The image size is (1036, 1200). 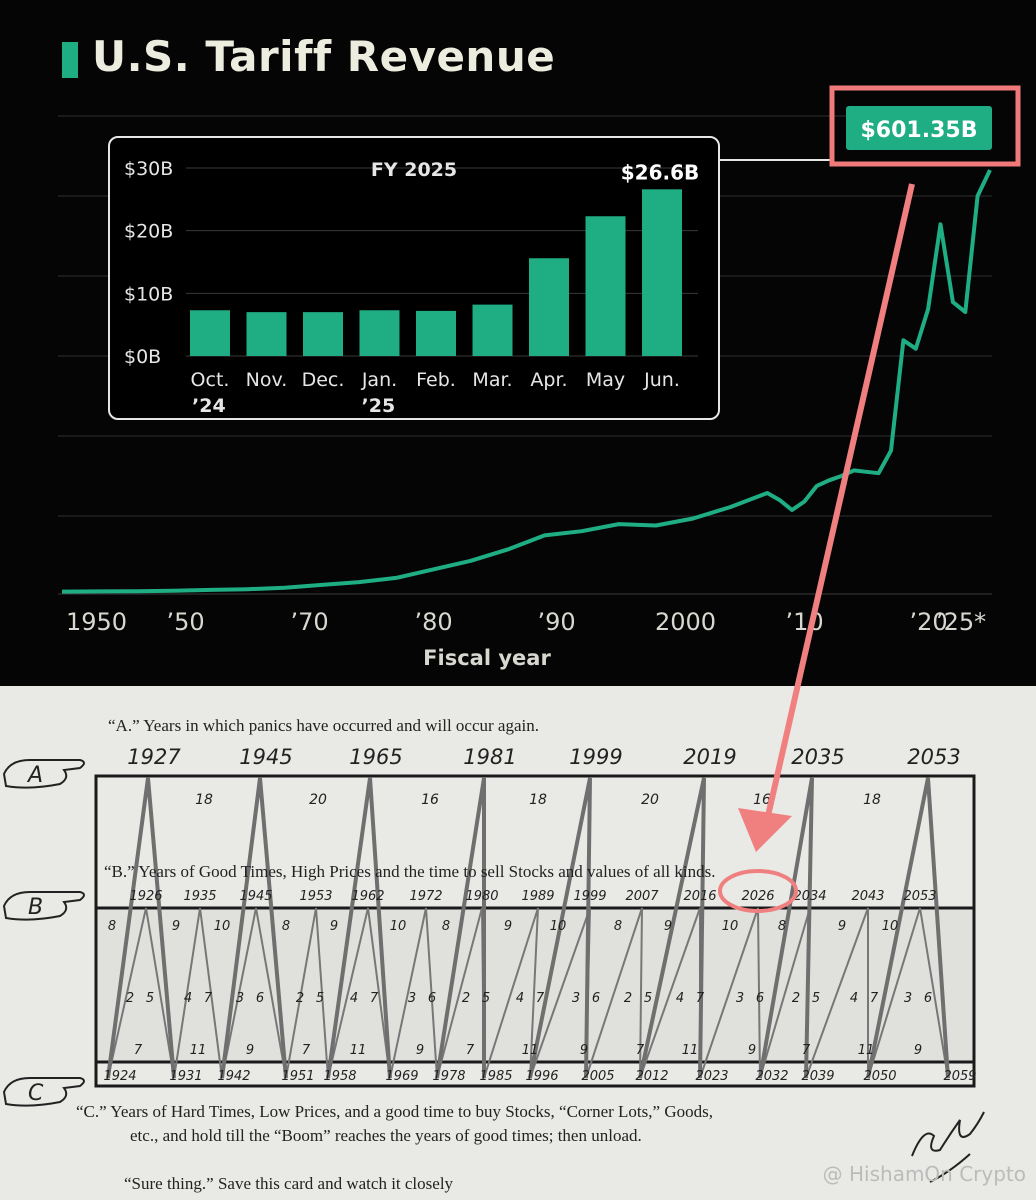 I want to click on x-tick-label: 1950, so click(x=97, y=622).